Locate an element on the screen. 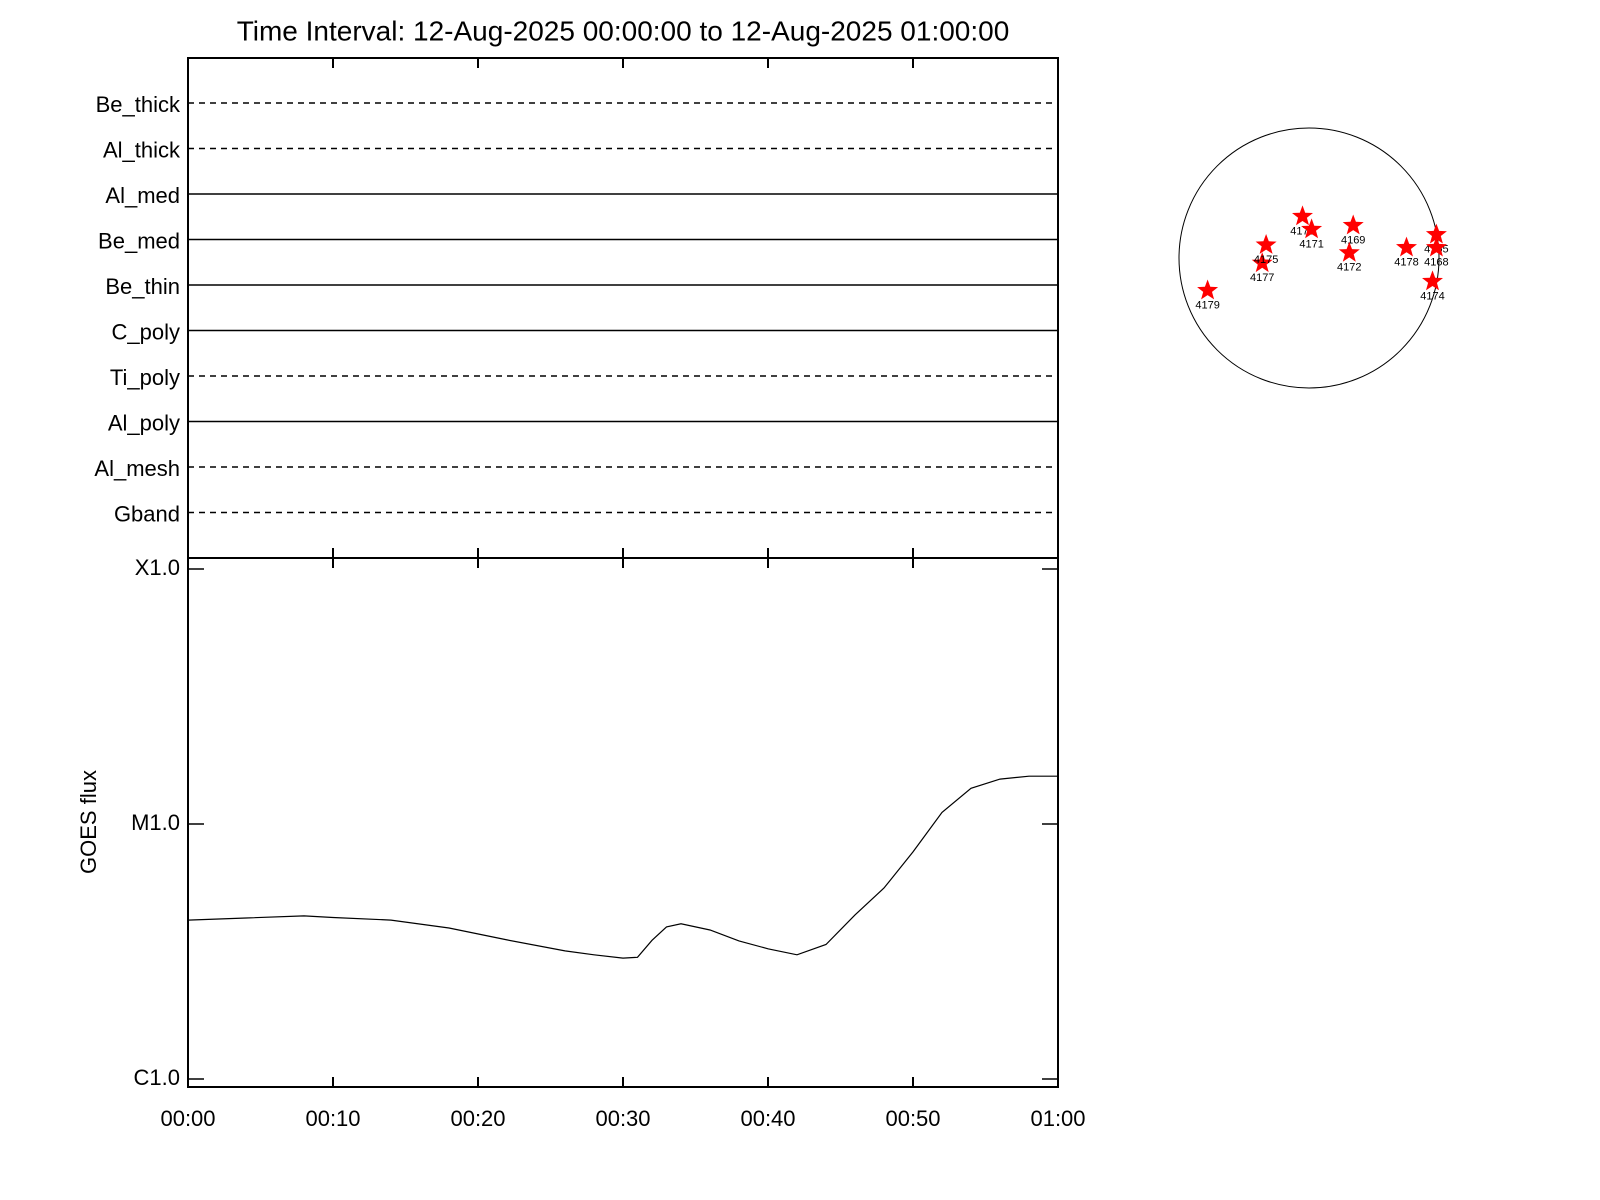 Image resolution: width=1600 pixels, height=1200 pixels. x-tick-label: 00:20 is located at coordinates (477, 1118).